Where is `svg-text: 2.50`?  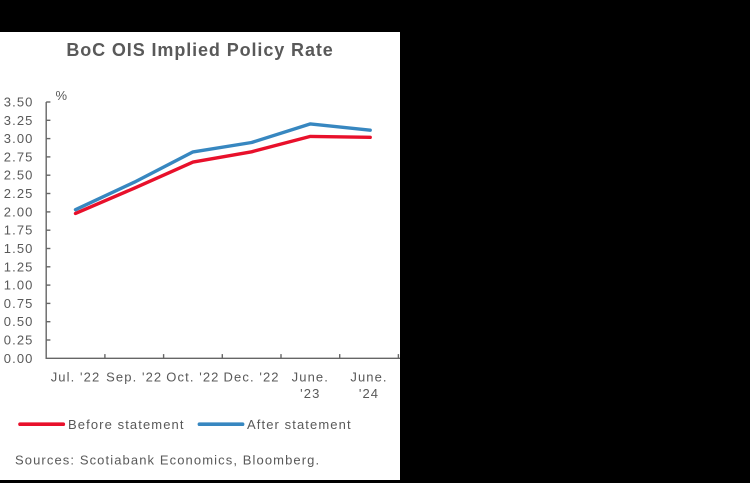 svg-text: 2.50 is located at coordinates (19, 175).